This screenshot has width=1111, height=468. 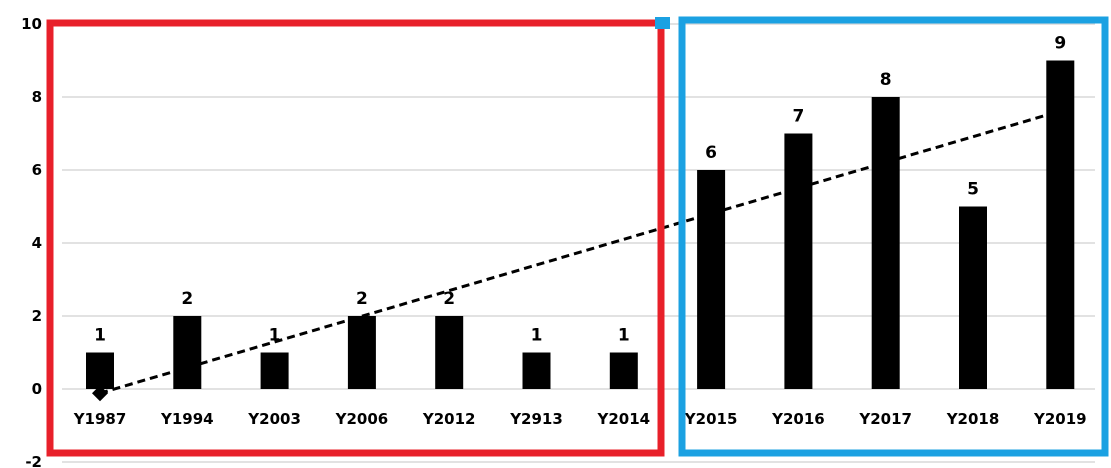 I want to click on y-tick-label: 10, so click(x=31, y=24).